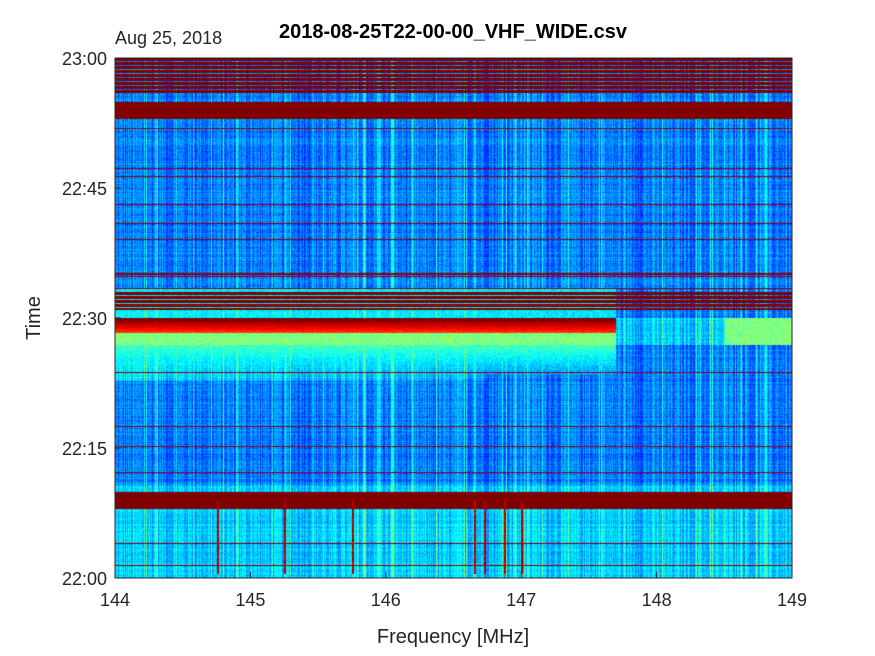 Image resolution: width=875 pixels, height=656 pixels. What do you see at coordinates (386, 600) in the screenshot?
I see `x-tick-label: 146` at bounding box center [386, 600].